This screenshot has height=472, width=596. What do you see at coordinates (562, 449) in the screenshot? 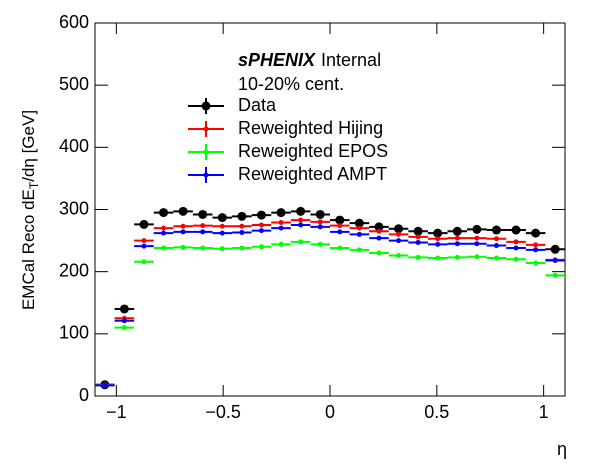
I see `x-axis-label: η` at bounding box center [562, 449].